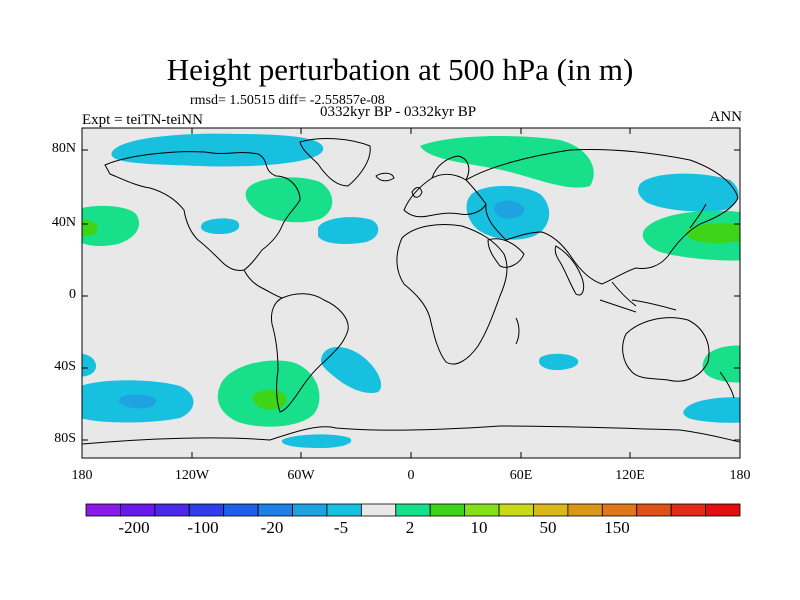 The width and height of the screenshot is (800, 600). I want to click on coast-south-america, so click(310, 353).